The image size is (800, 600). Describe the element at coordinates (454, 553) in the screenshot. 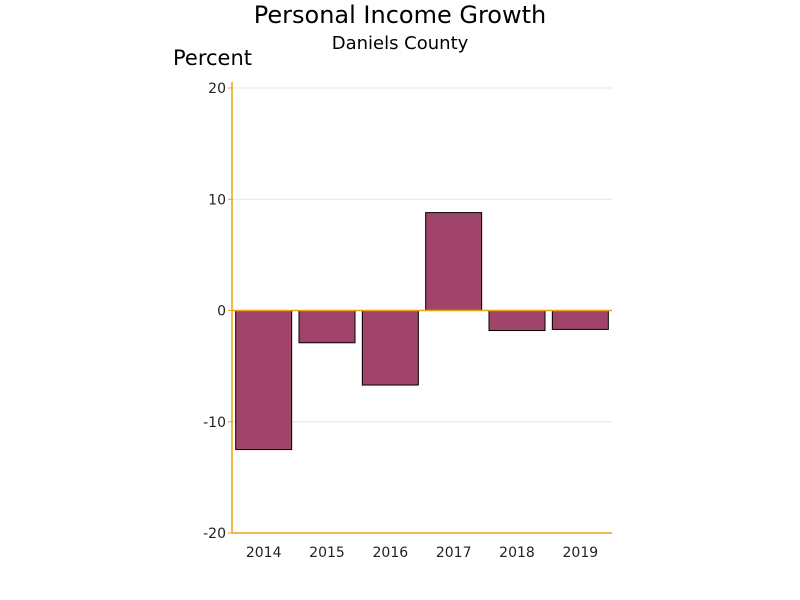

I see `x-tick-label: 2017` at that location.